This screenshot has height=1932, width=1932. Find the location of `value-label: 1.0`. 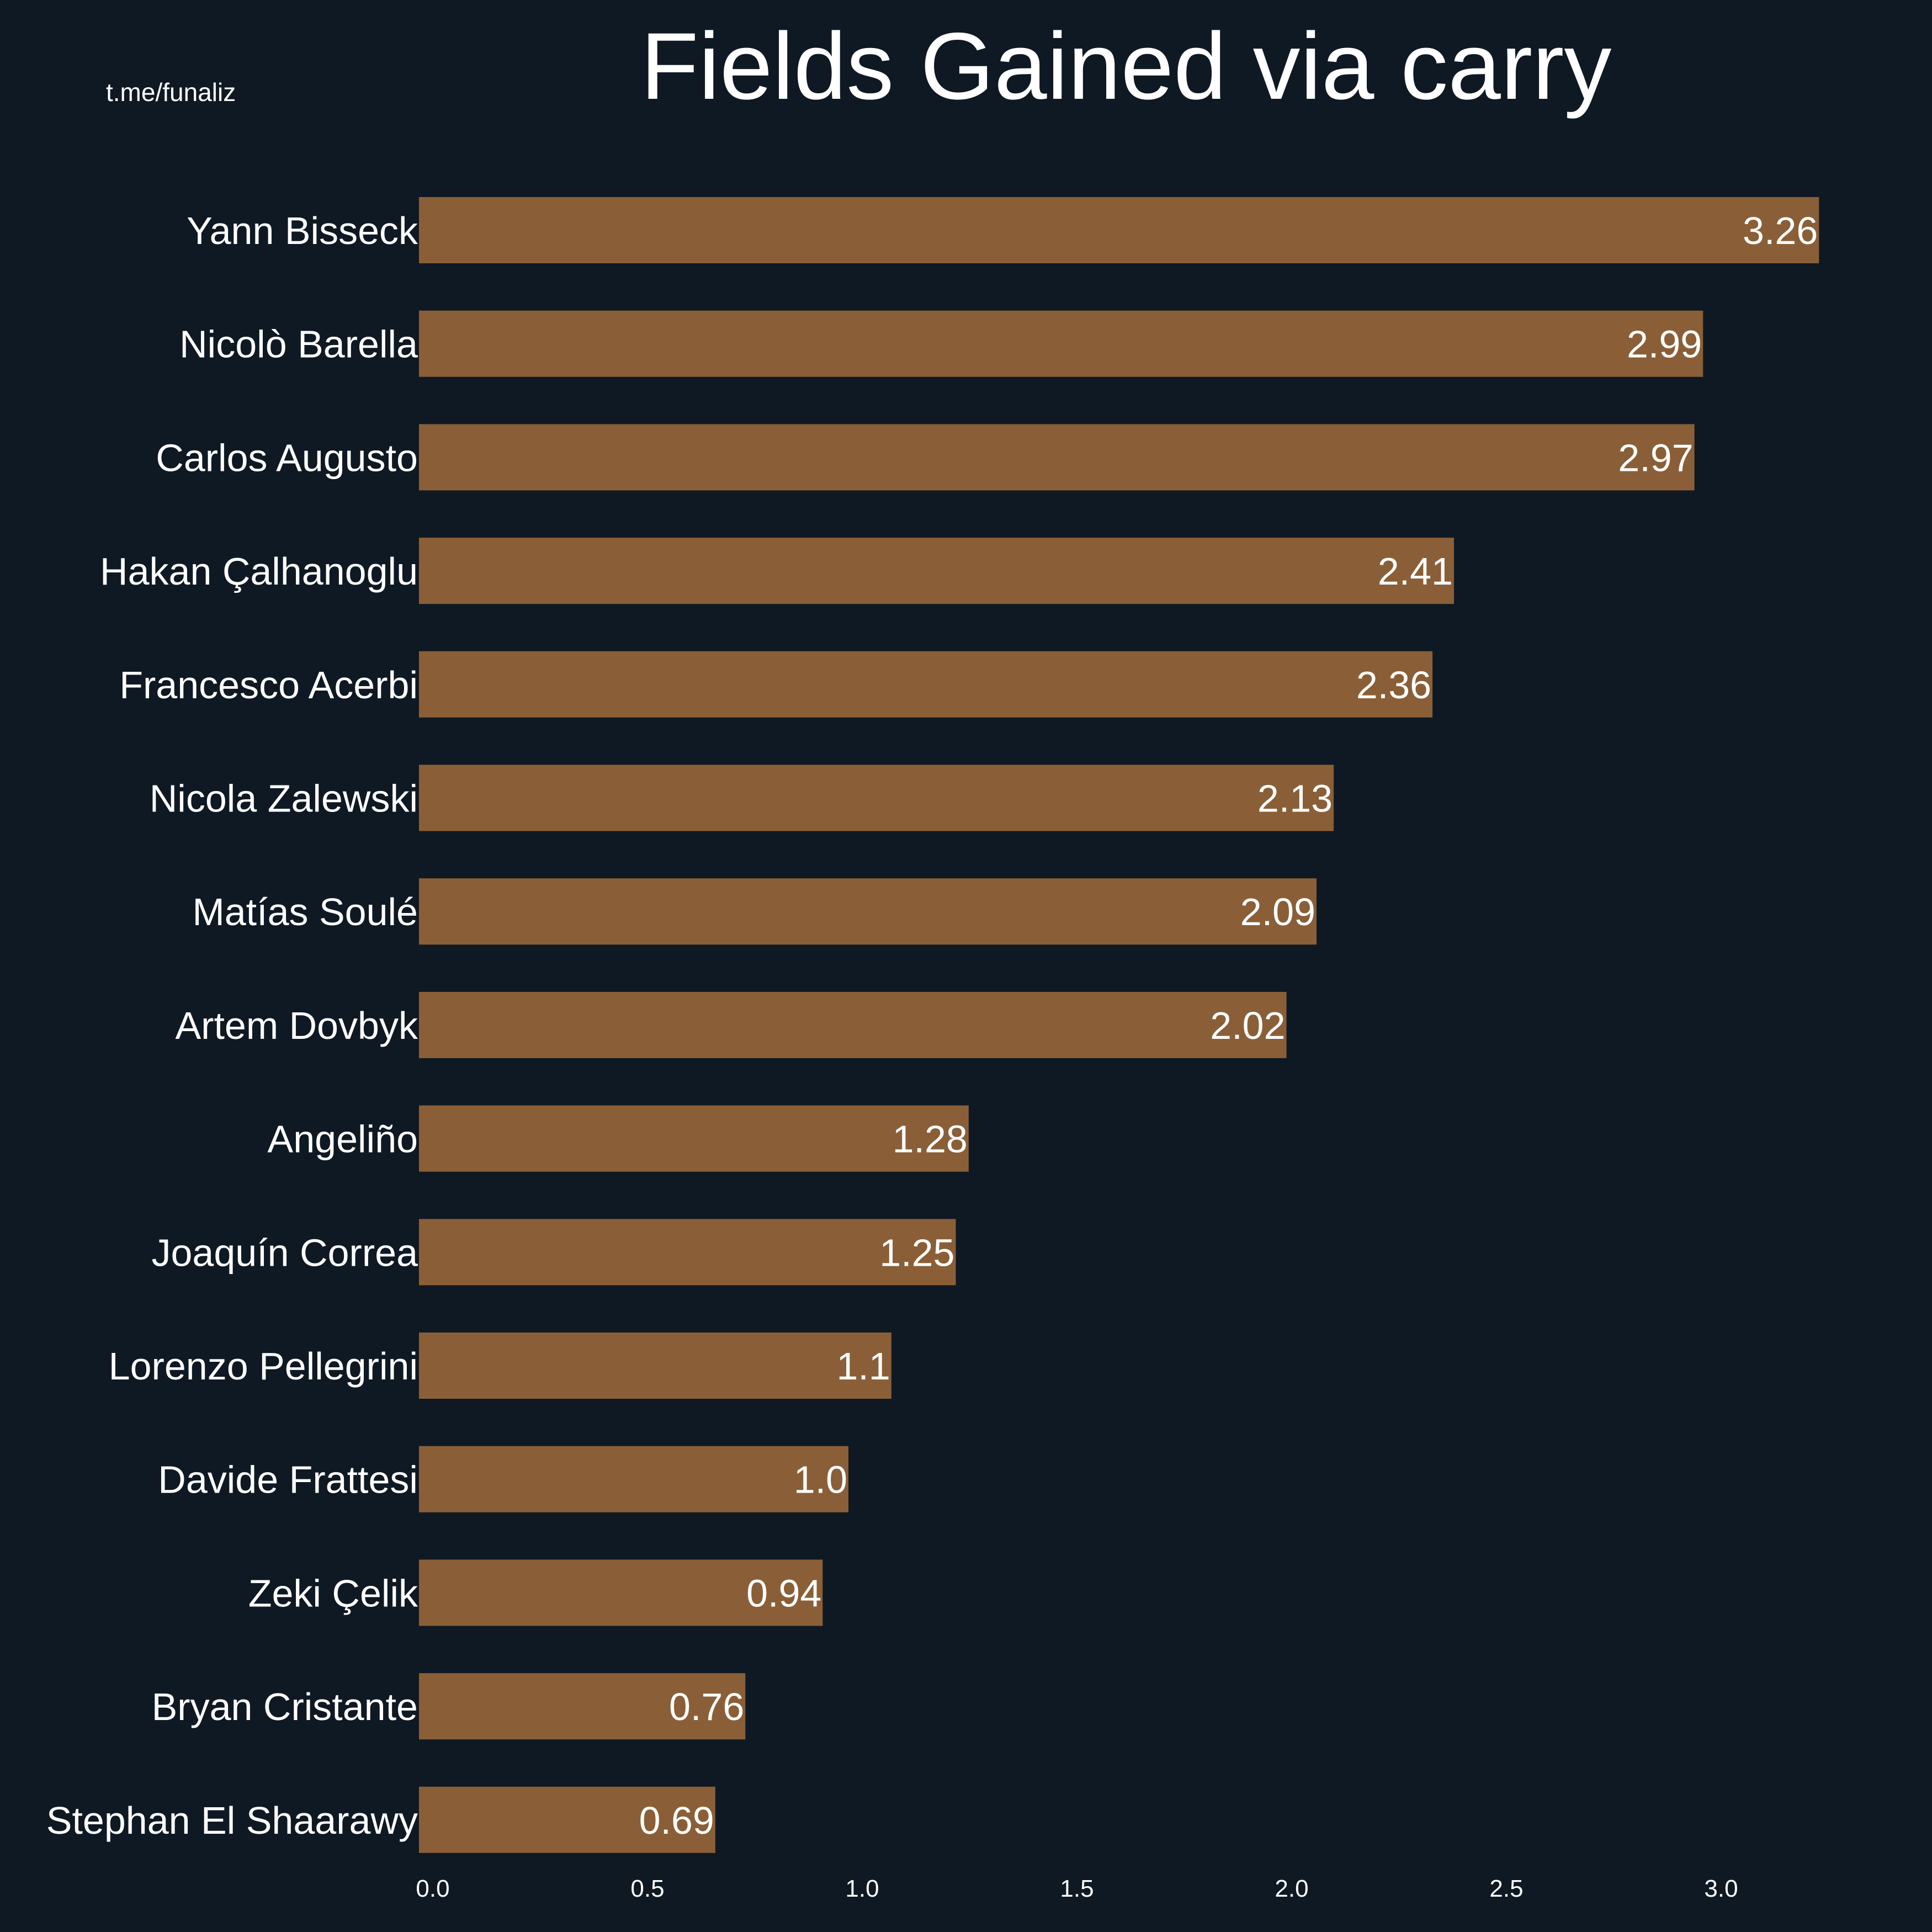

value-label: 1.0 is located at coordinates (821, 1480).